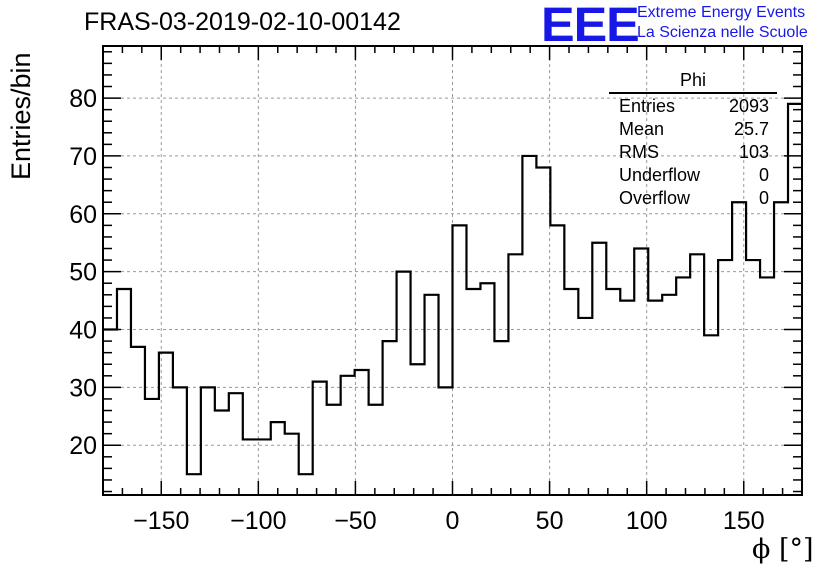 The width and height of the screenshot is (836, 572). I want to click on stats-value: 25.7, so click(751, 129).